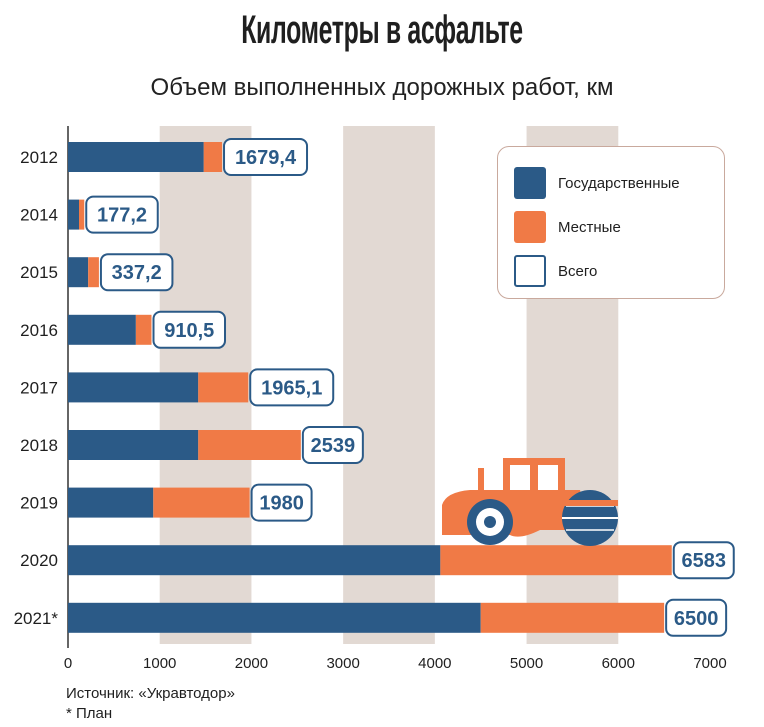 This screenshot has width=764, height=727. Describe the element at coordinates (555, 271) in the screenshot. I see `legend-item-total: Всего` at that location.